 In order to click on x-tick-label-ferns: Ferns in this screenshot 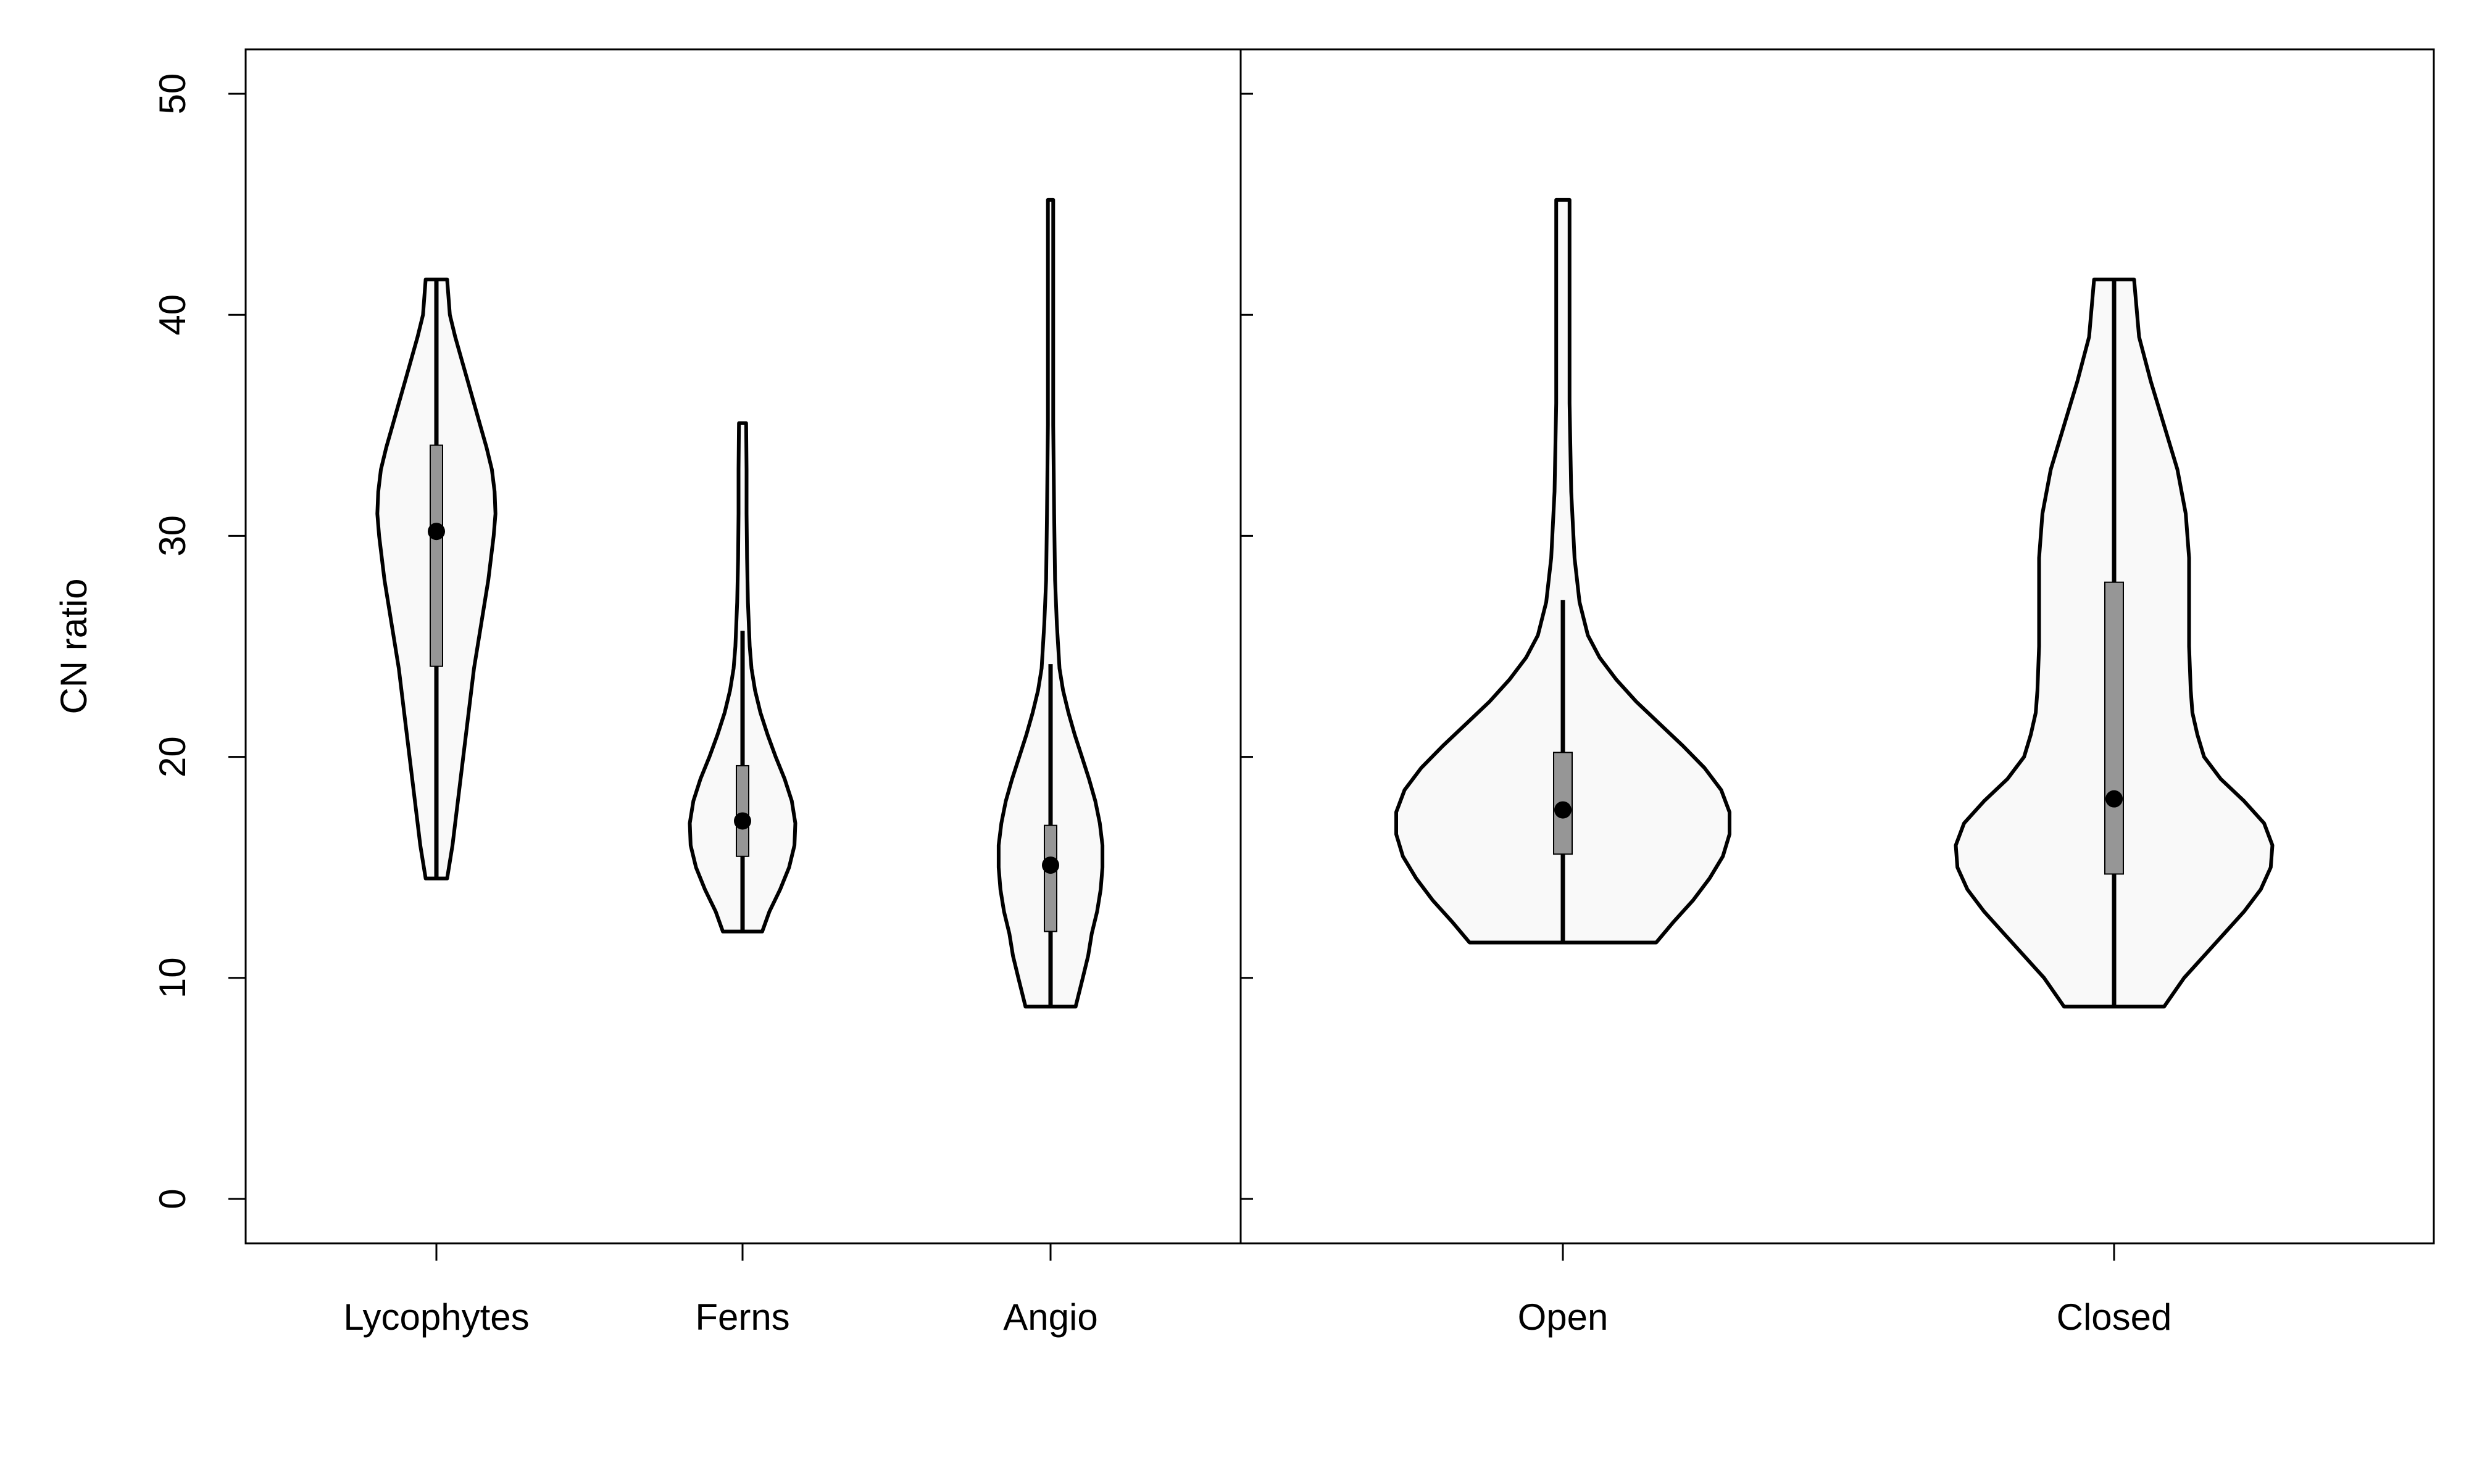, I will do `click(742, 1317)`.